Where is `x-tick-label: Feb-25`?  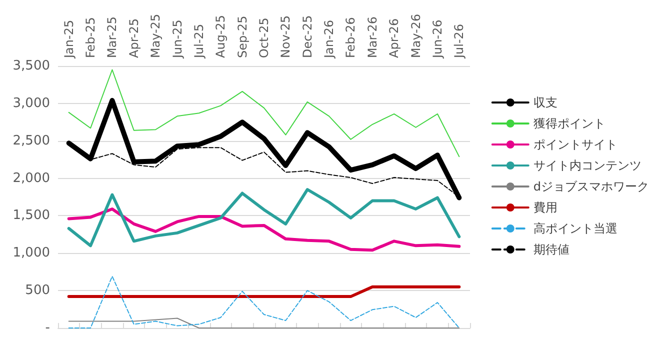 x-tick-label: Feb-25 is located at coordinates (91, 37).